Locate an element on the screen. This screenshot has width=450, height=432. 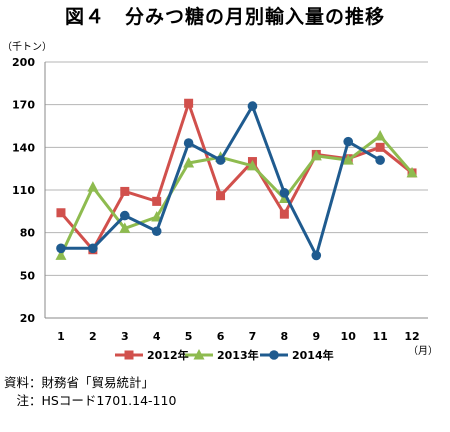
x-tick-label: 10 is located at coordinates (349, 336).